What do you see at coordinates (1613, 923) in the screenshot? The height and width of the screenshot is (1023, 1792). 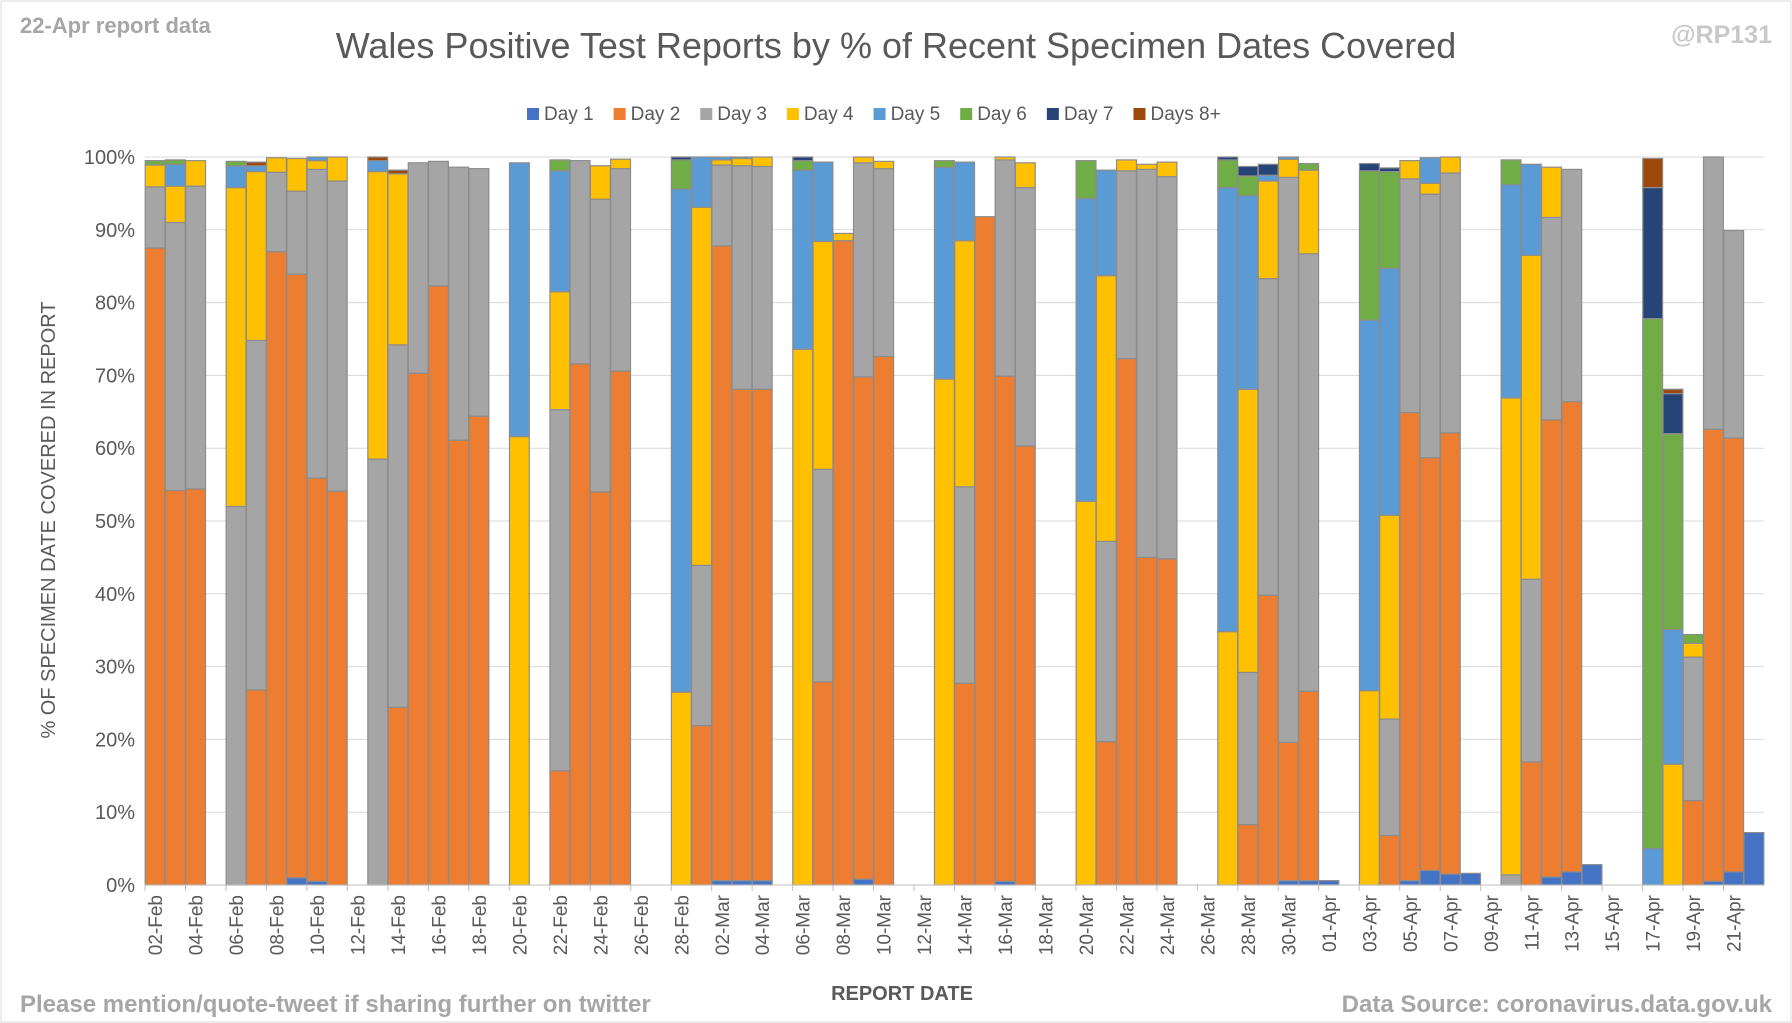 I see `x-tick-label: 15-Apr` at bounding box center [1613, 923].